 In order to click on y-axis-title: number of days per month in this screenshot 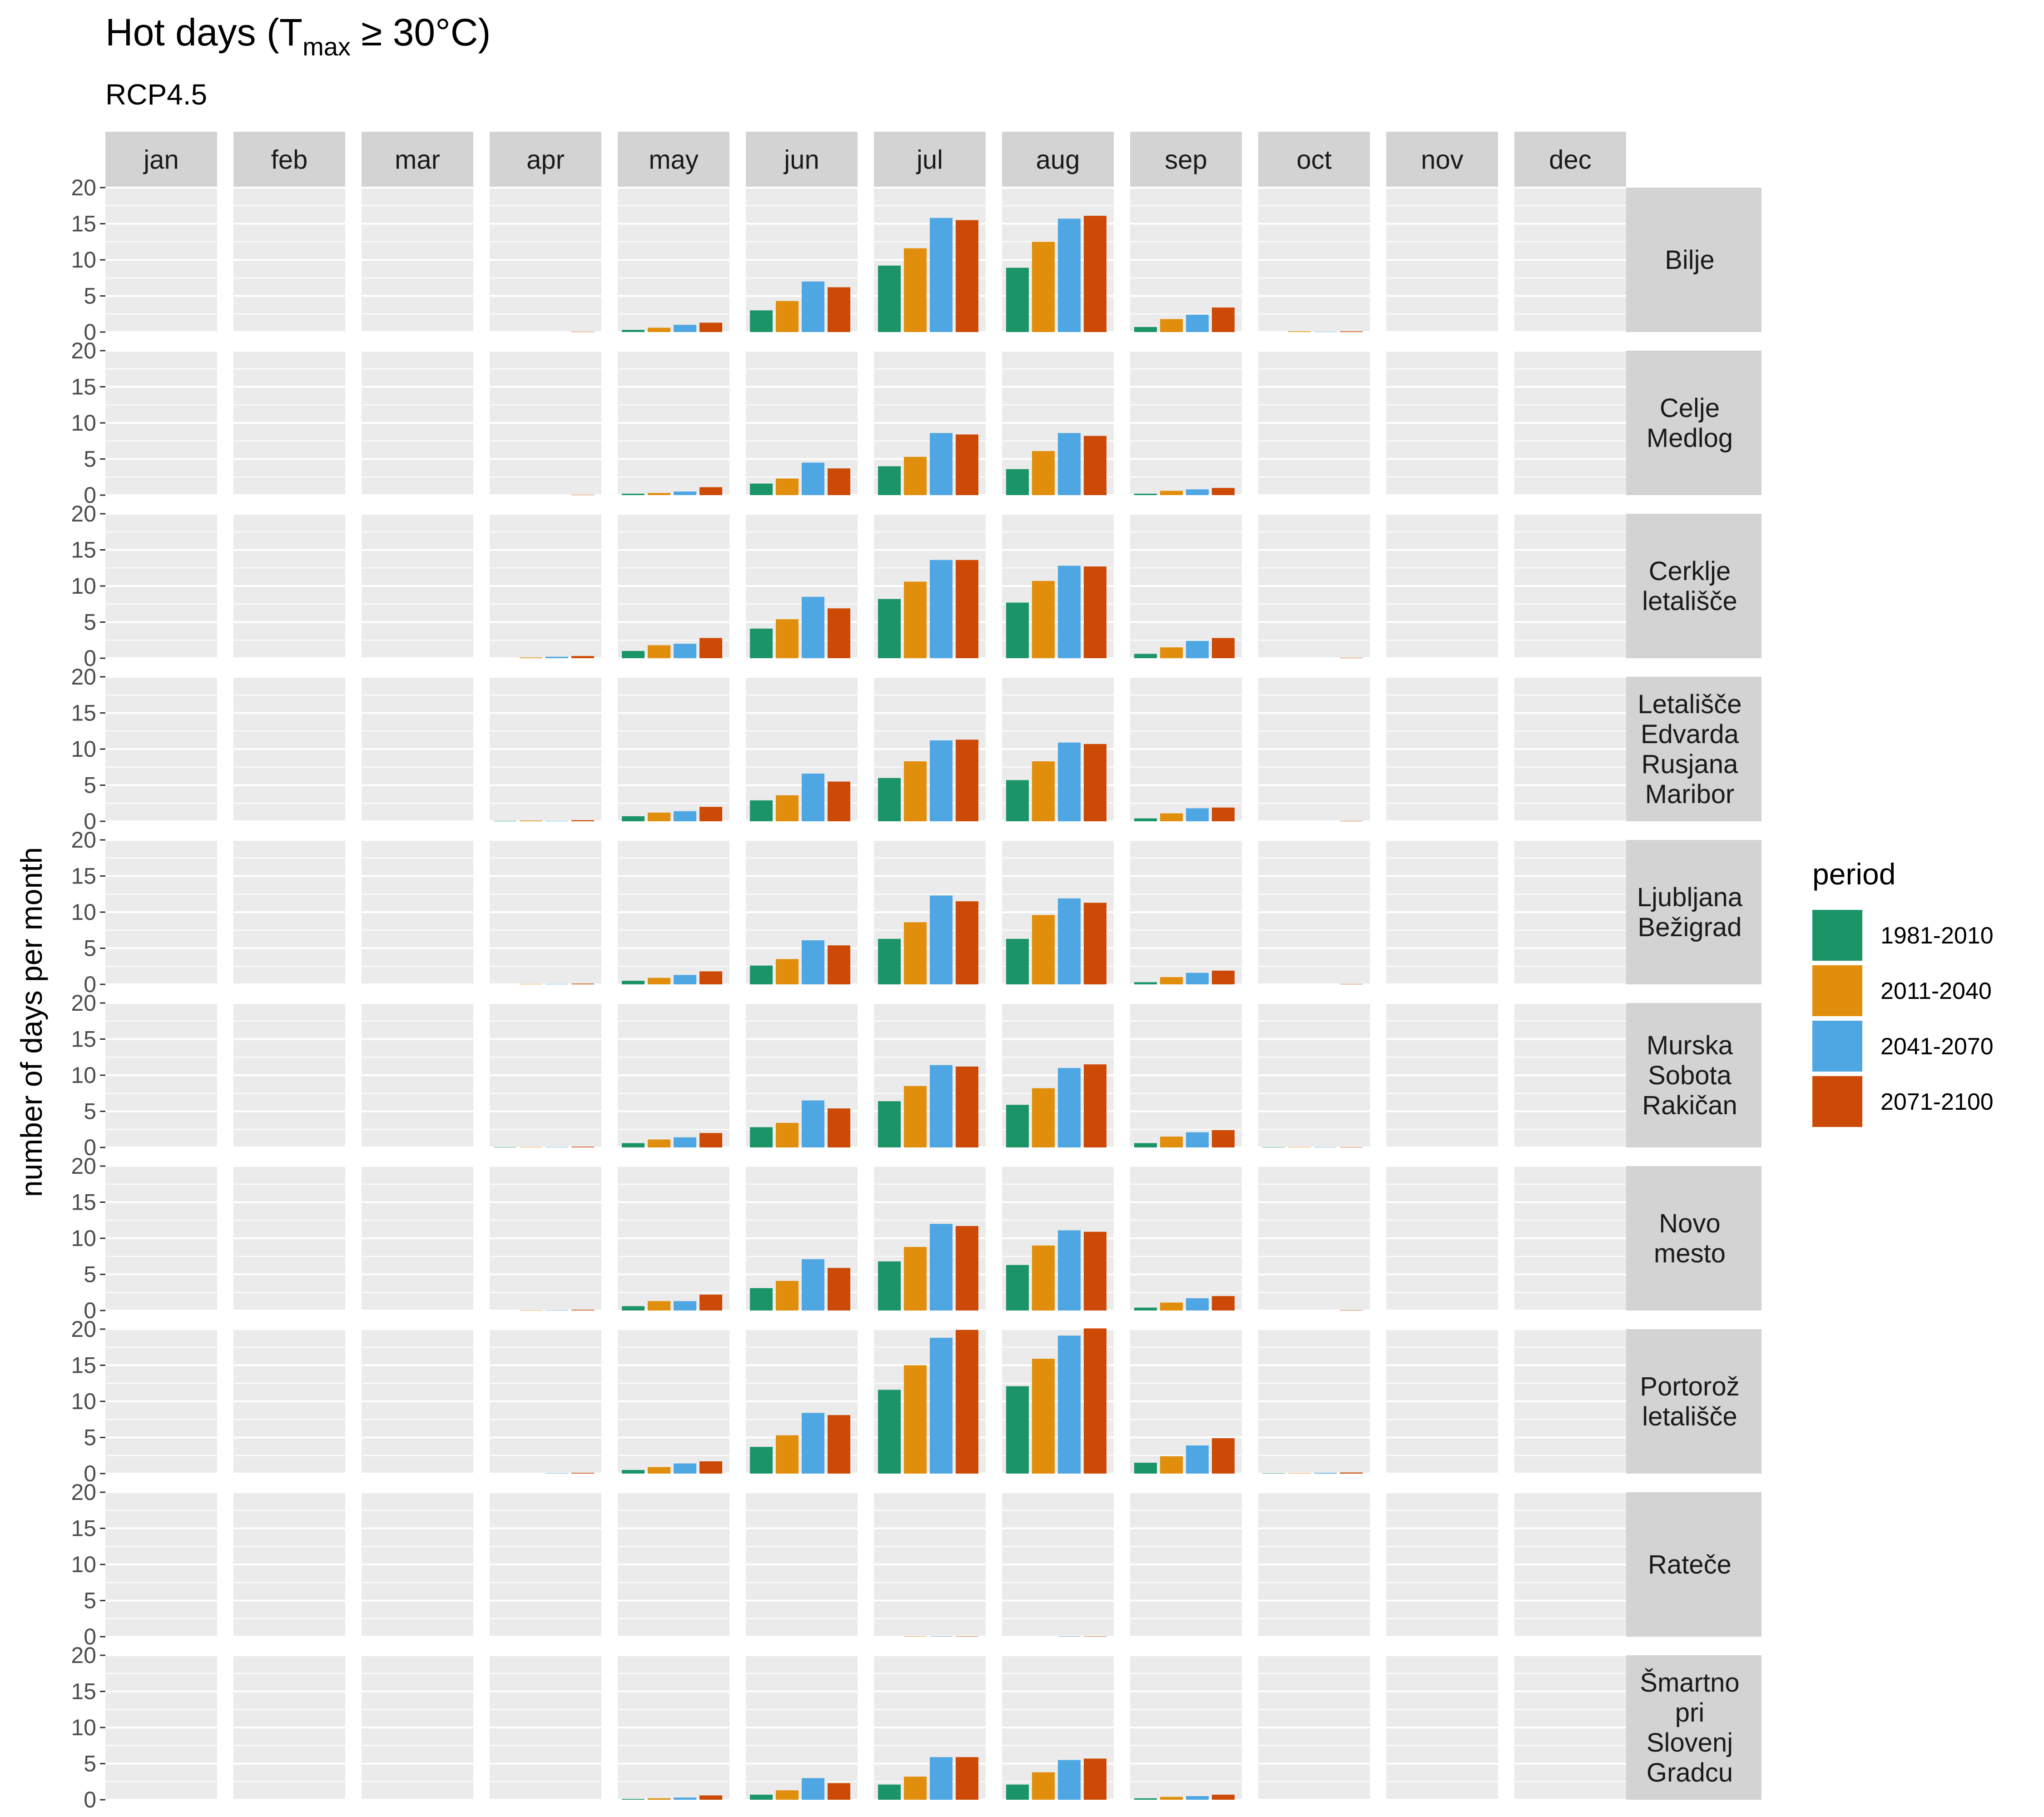, I will do `click(32, 1022)`.